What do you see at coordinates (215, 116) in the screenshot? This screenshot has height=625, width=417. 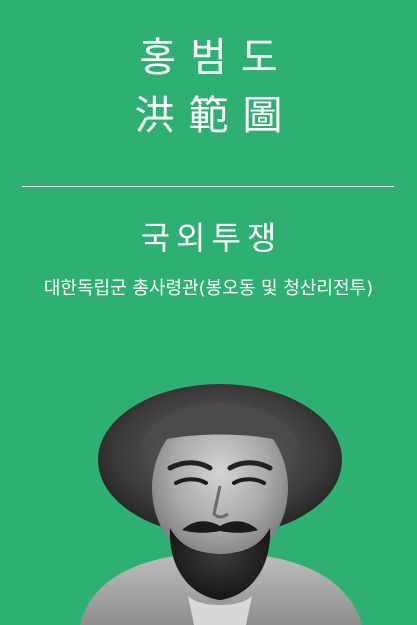 I see `name-hanja: 洪範圖` at bounding box center [215, 116].